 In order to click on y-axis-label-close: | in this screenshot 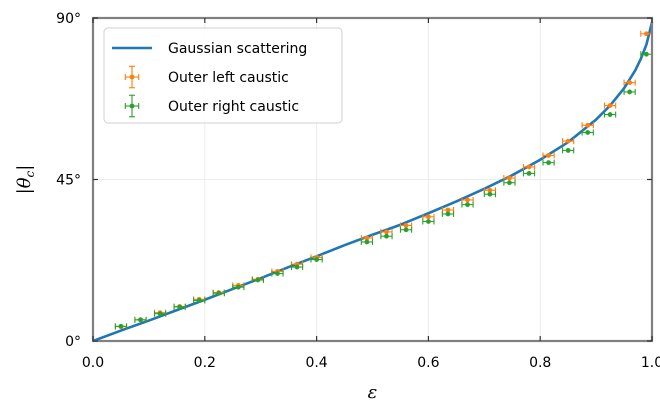, I will do `click(24, 168)`.